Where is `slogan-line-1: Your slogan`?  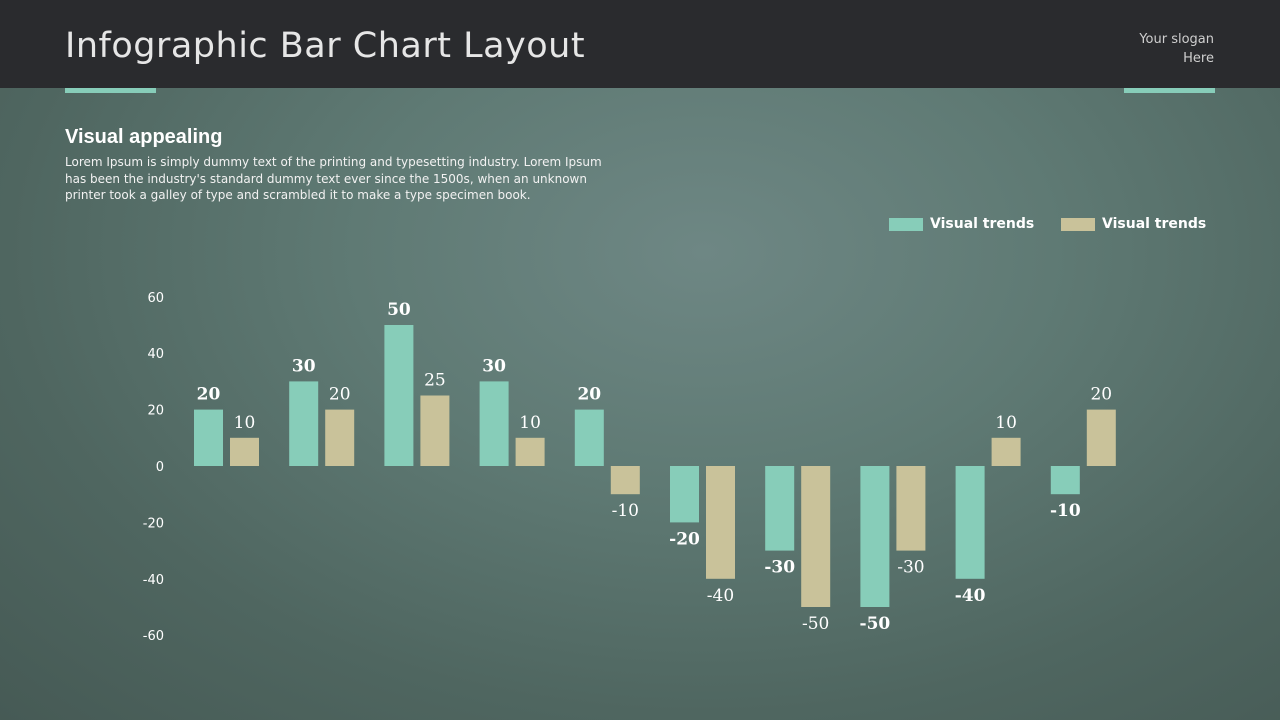
slogan-line-1: Your slogan is located at coordinates (1176, 39).